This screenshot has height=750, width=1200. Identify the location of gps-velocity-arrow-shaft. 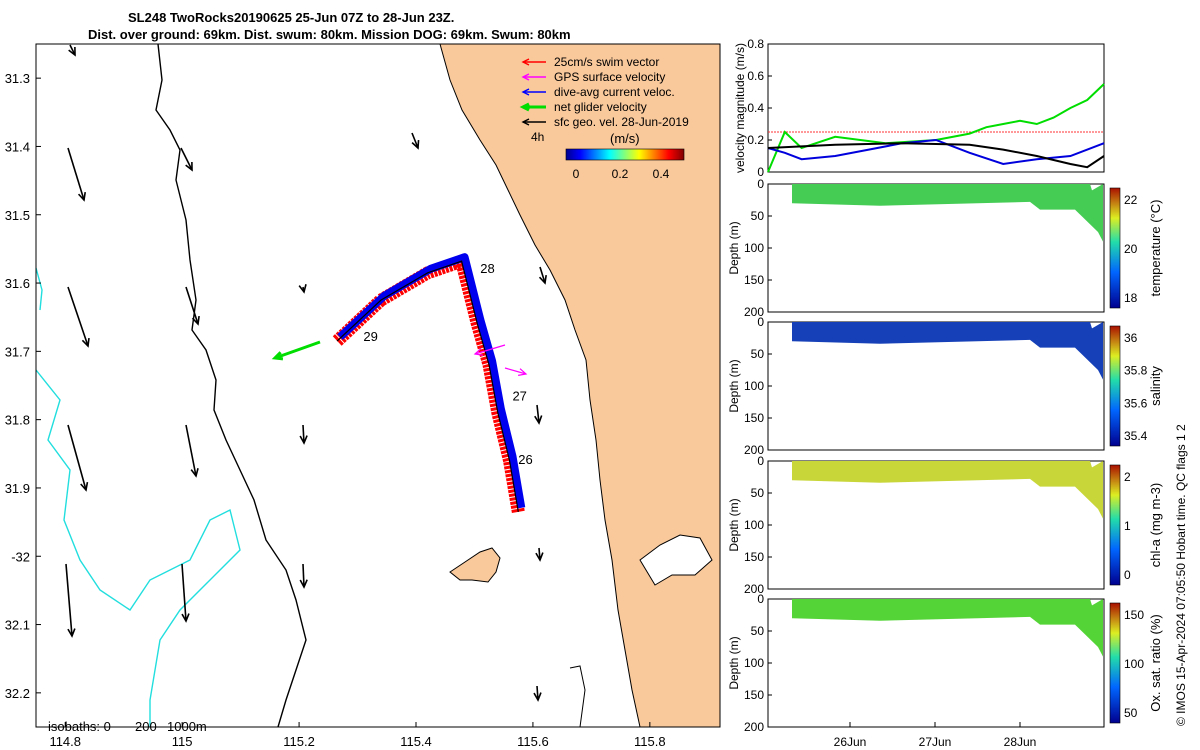
(490, 349).